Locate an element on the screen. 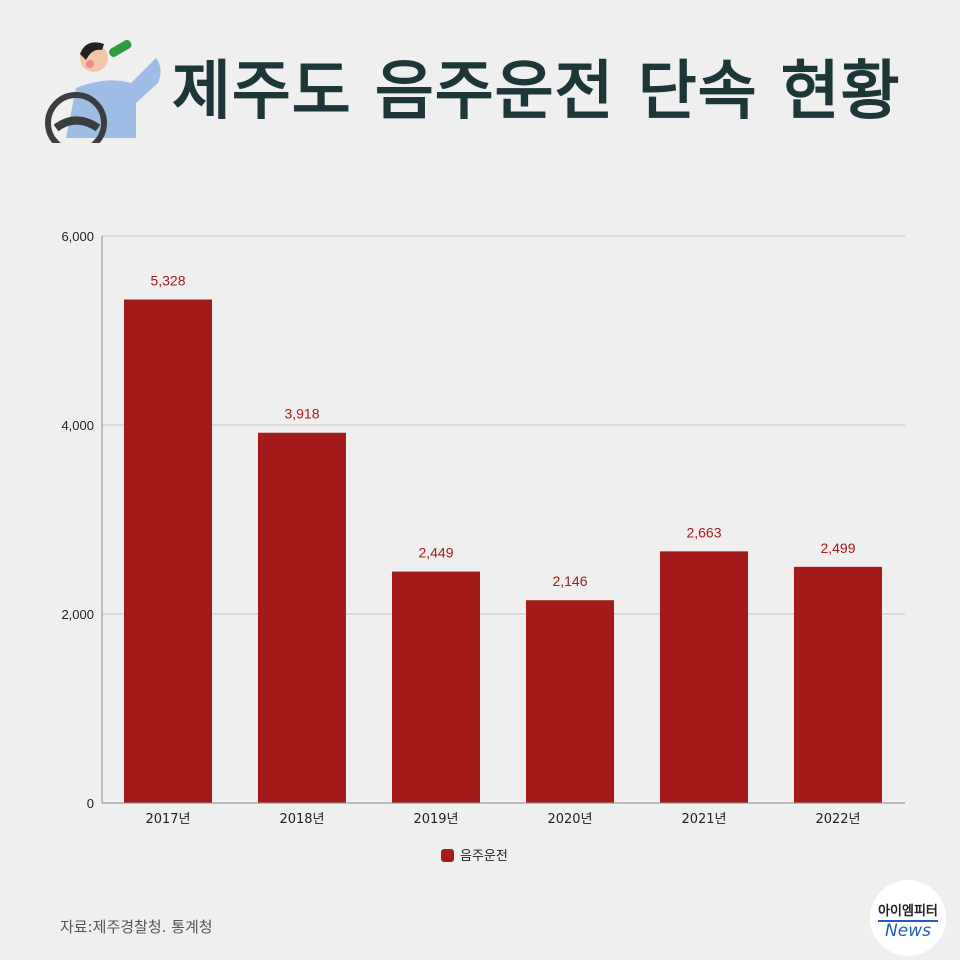 This screenshot has width=960, height=960. y-tick-label: 0 is located at coordinates (90, 803).